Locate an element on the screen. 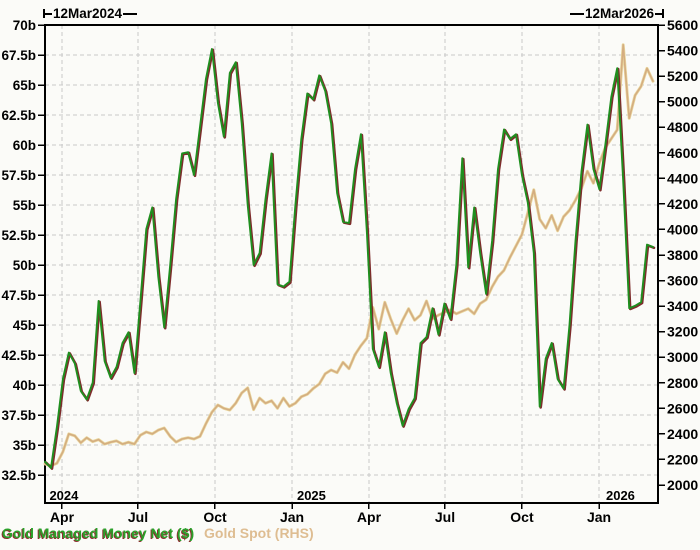 The width and height of the screenshot is (700, 550). left-axis-label: 70b is located at coordinates (24, 25).